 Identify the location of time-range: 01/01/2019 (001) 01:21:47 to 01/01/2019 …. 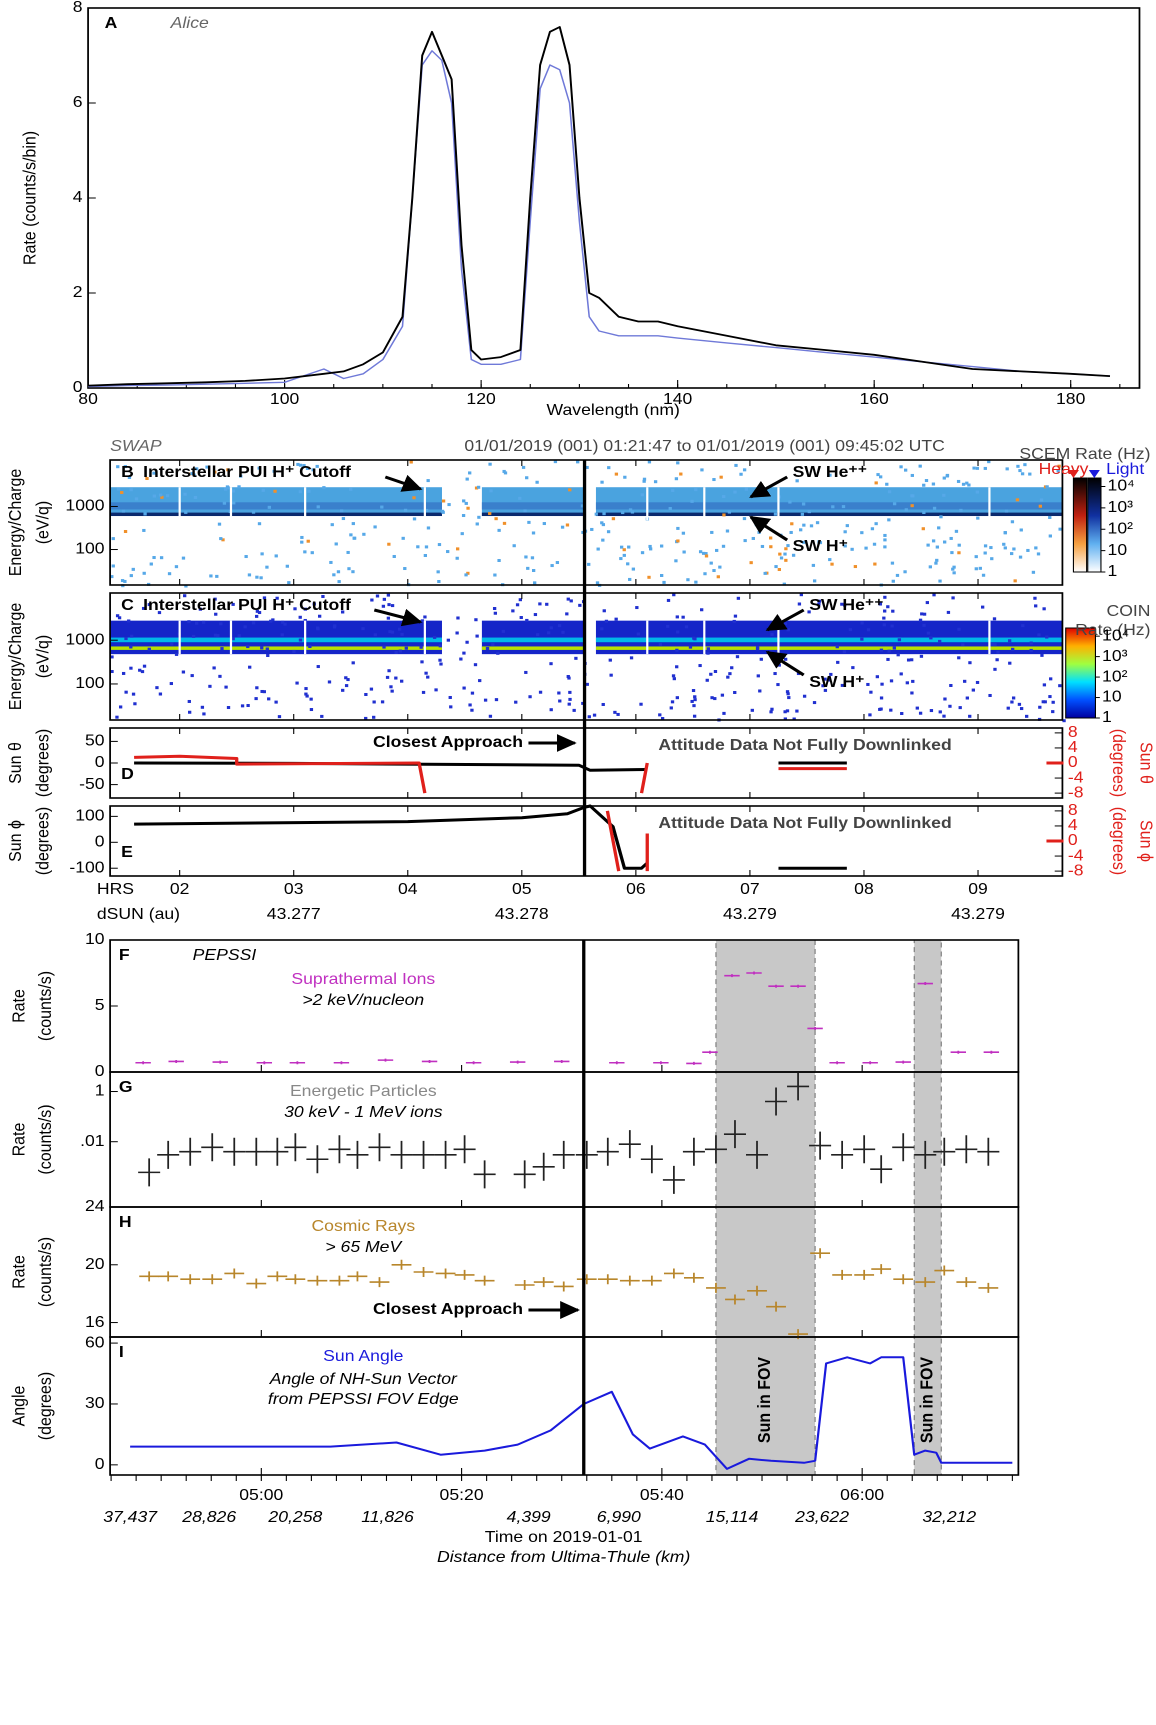
(704, 446).